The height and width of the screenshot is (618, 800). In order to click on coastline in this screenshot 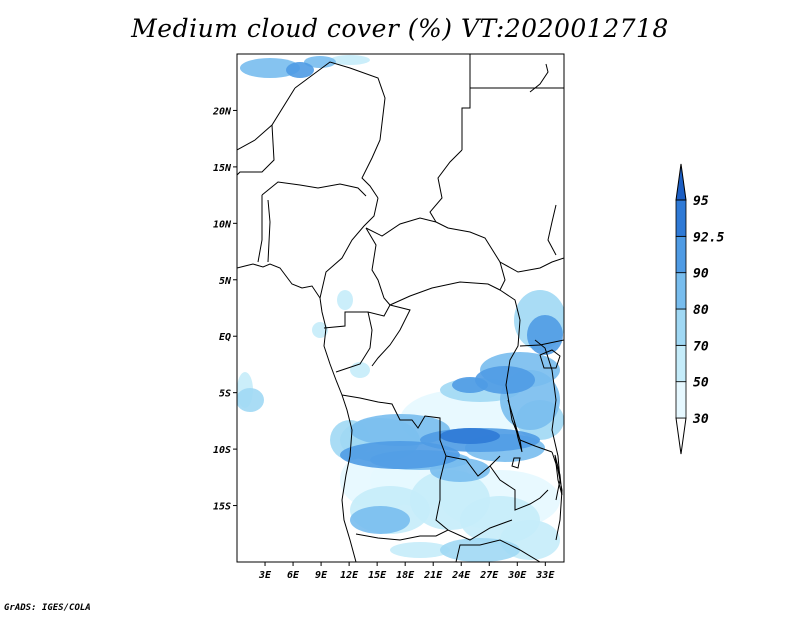, I will do `click(297, 412)`.